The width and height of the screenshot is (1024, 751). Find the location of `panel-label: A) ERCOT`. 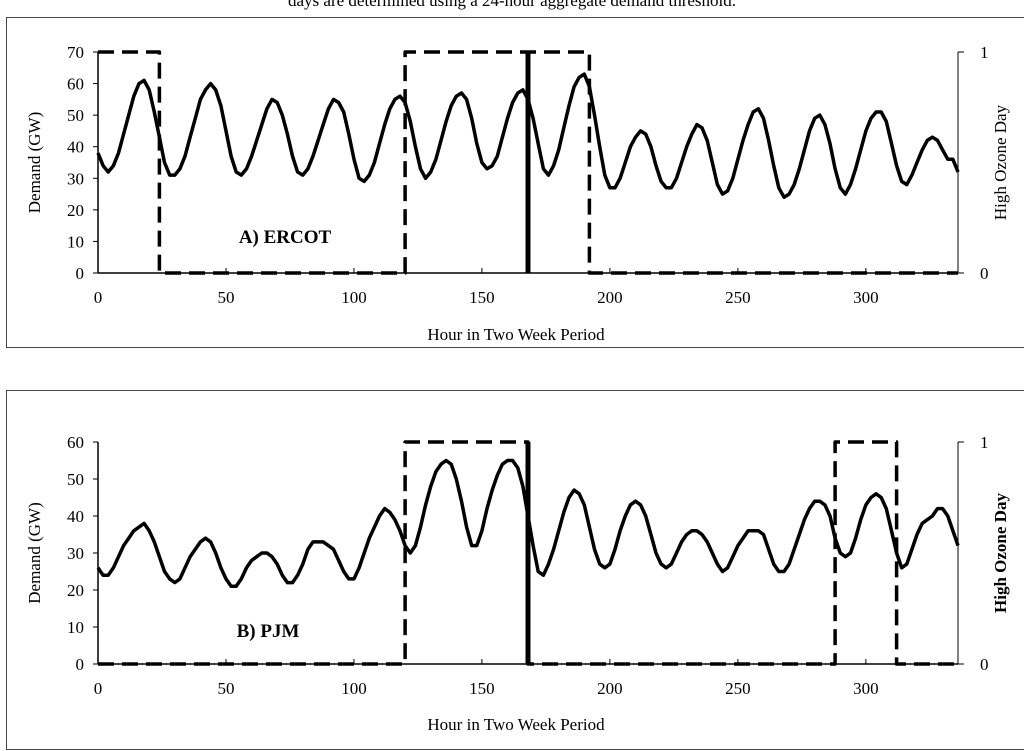

panel-label: A) ERCOT is located at coordinates (285, 237).